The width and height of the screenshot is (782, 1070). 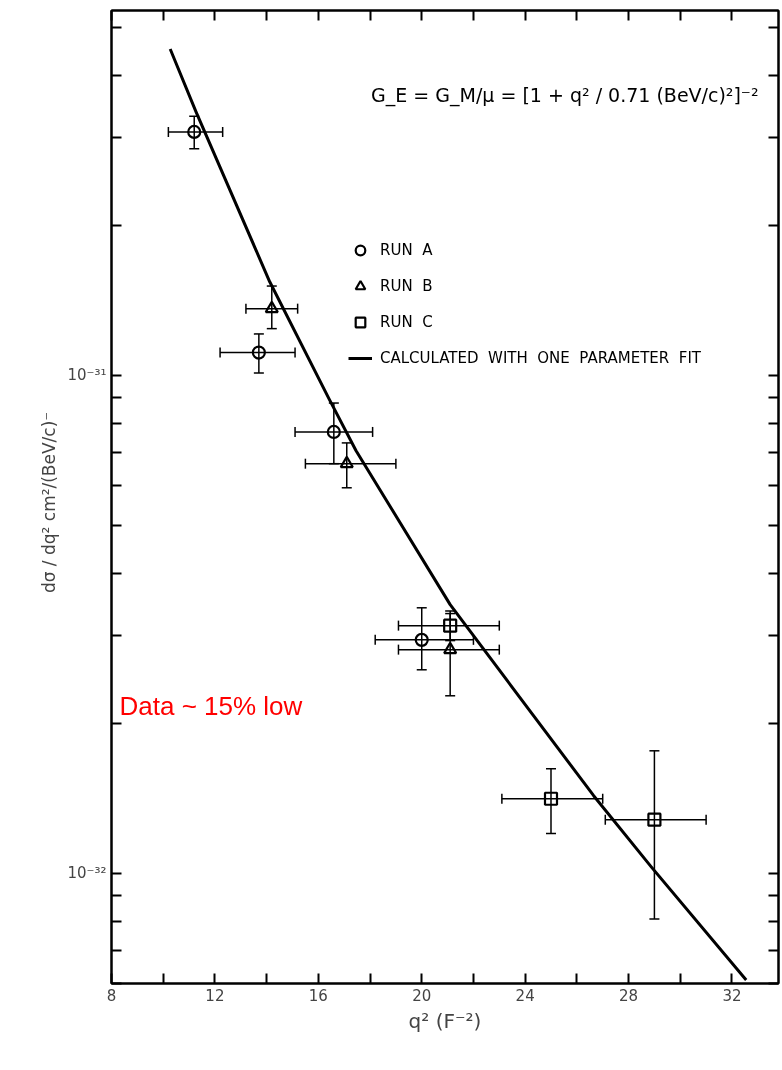 I want to click on y-tick-label: 10⁻³¹, so click(x=87, y=375).